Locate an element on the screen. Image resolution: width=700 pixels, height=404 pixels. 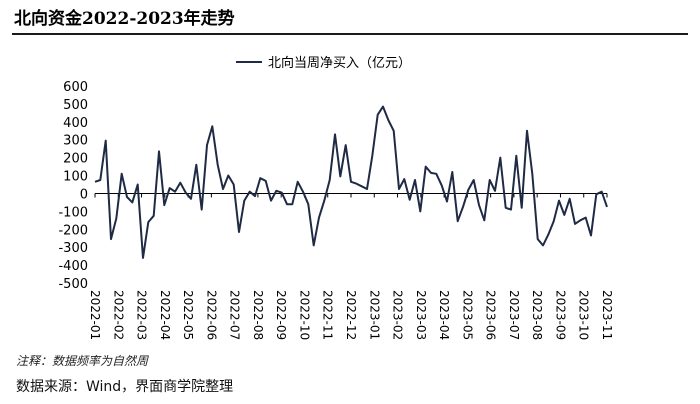
x-tick-label: 2023-02 is located at coordinates (398, 315).